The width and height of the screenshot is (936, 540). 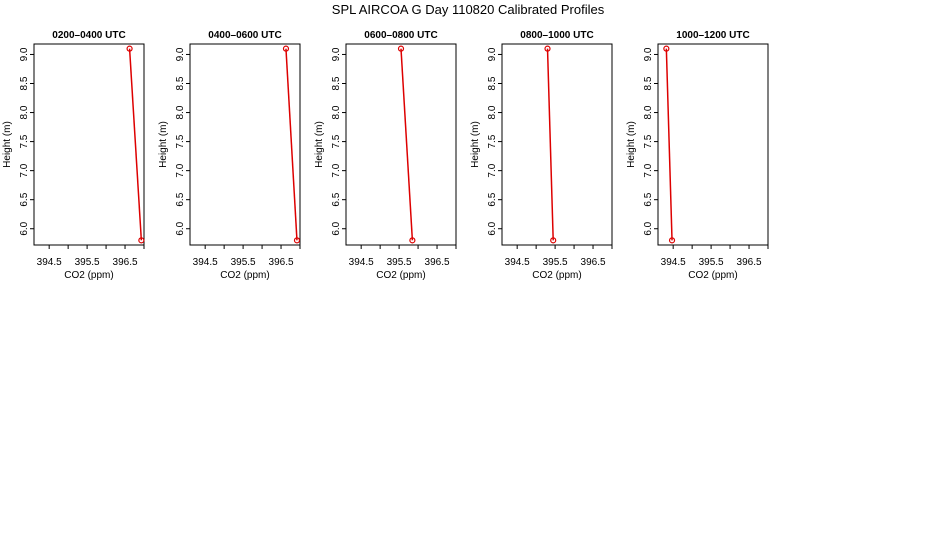 I want to click on panel-title: 0200–0400 UTC, so click(x=88, y=35).